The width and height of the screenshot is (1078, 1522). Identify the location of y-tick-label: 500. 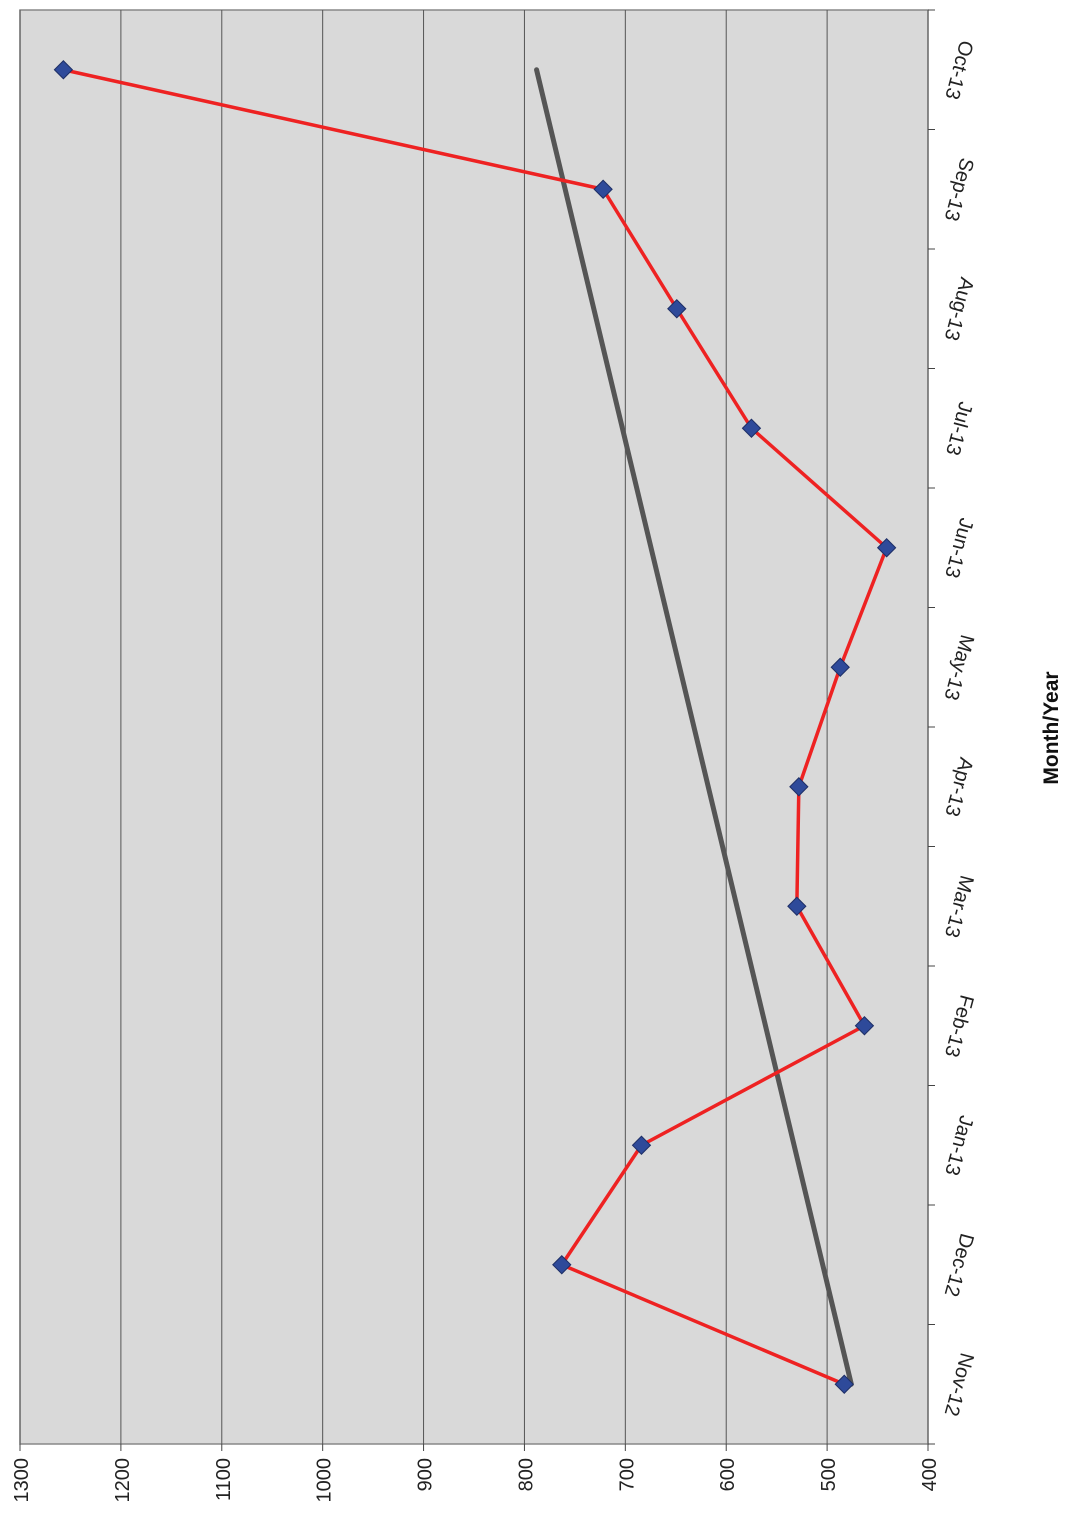
(829, 1474).